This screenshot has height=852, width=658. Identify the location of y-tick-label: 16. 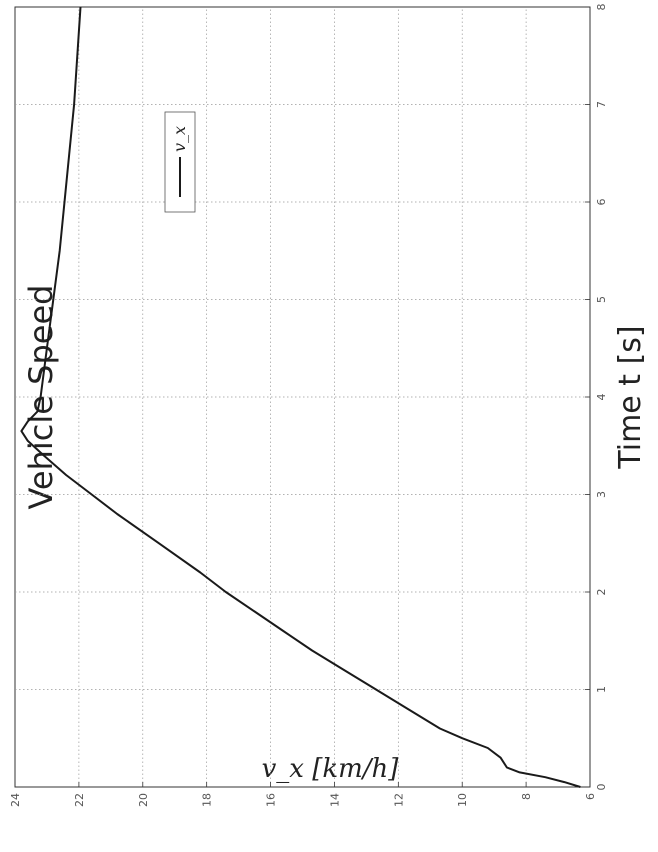
(271, 800).